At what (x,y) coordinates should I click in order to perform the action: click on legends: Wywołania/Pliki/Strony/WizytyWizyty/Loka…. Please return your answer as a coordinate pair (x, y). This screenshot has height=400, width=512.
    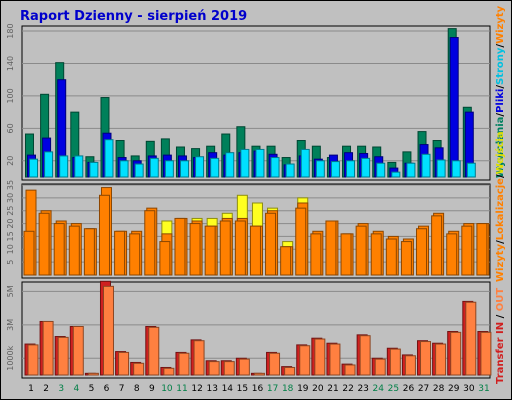
    Looking at the image, I should click on (500, 194).